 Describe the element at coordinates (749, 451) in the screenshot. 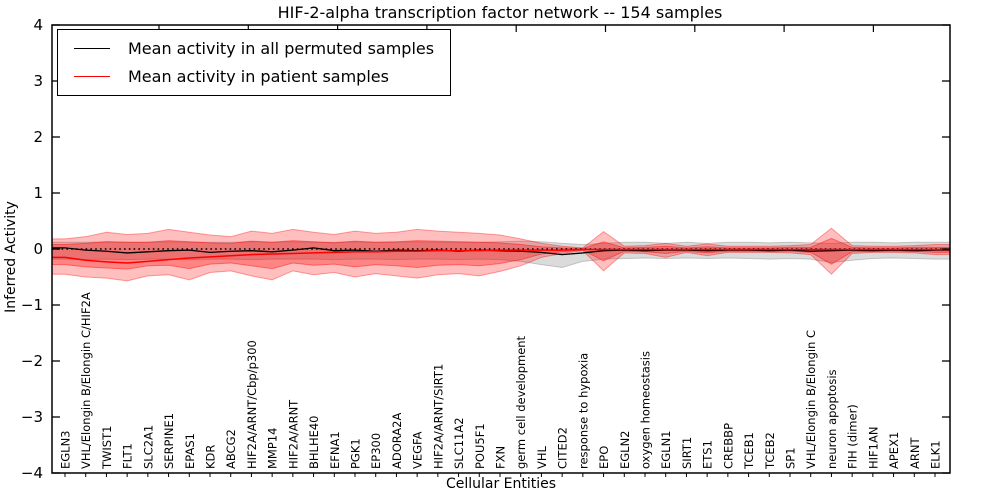

I see `x-tick-label: TCEB1` at that location.